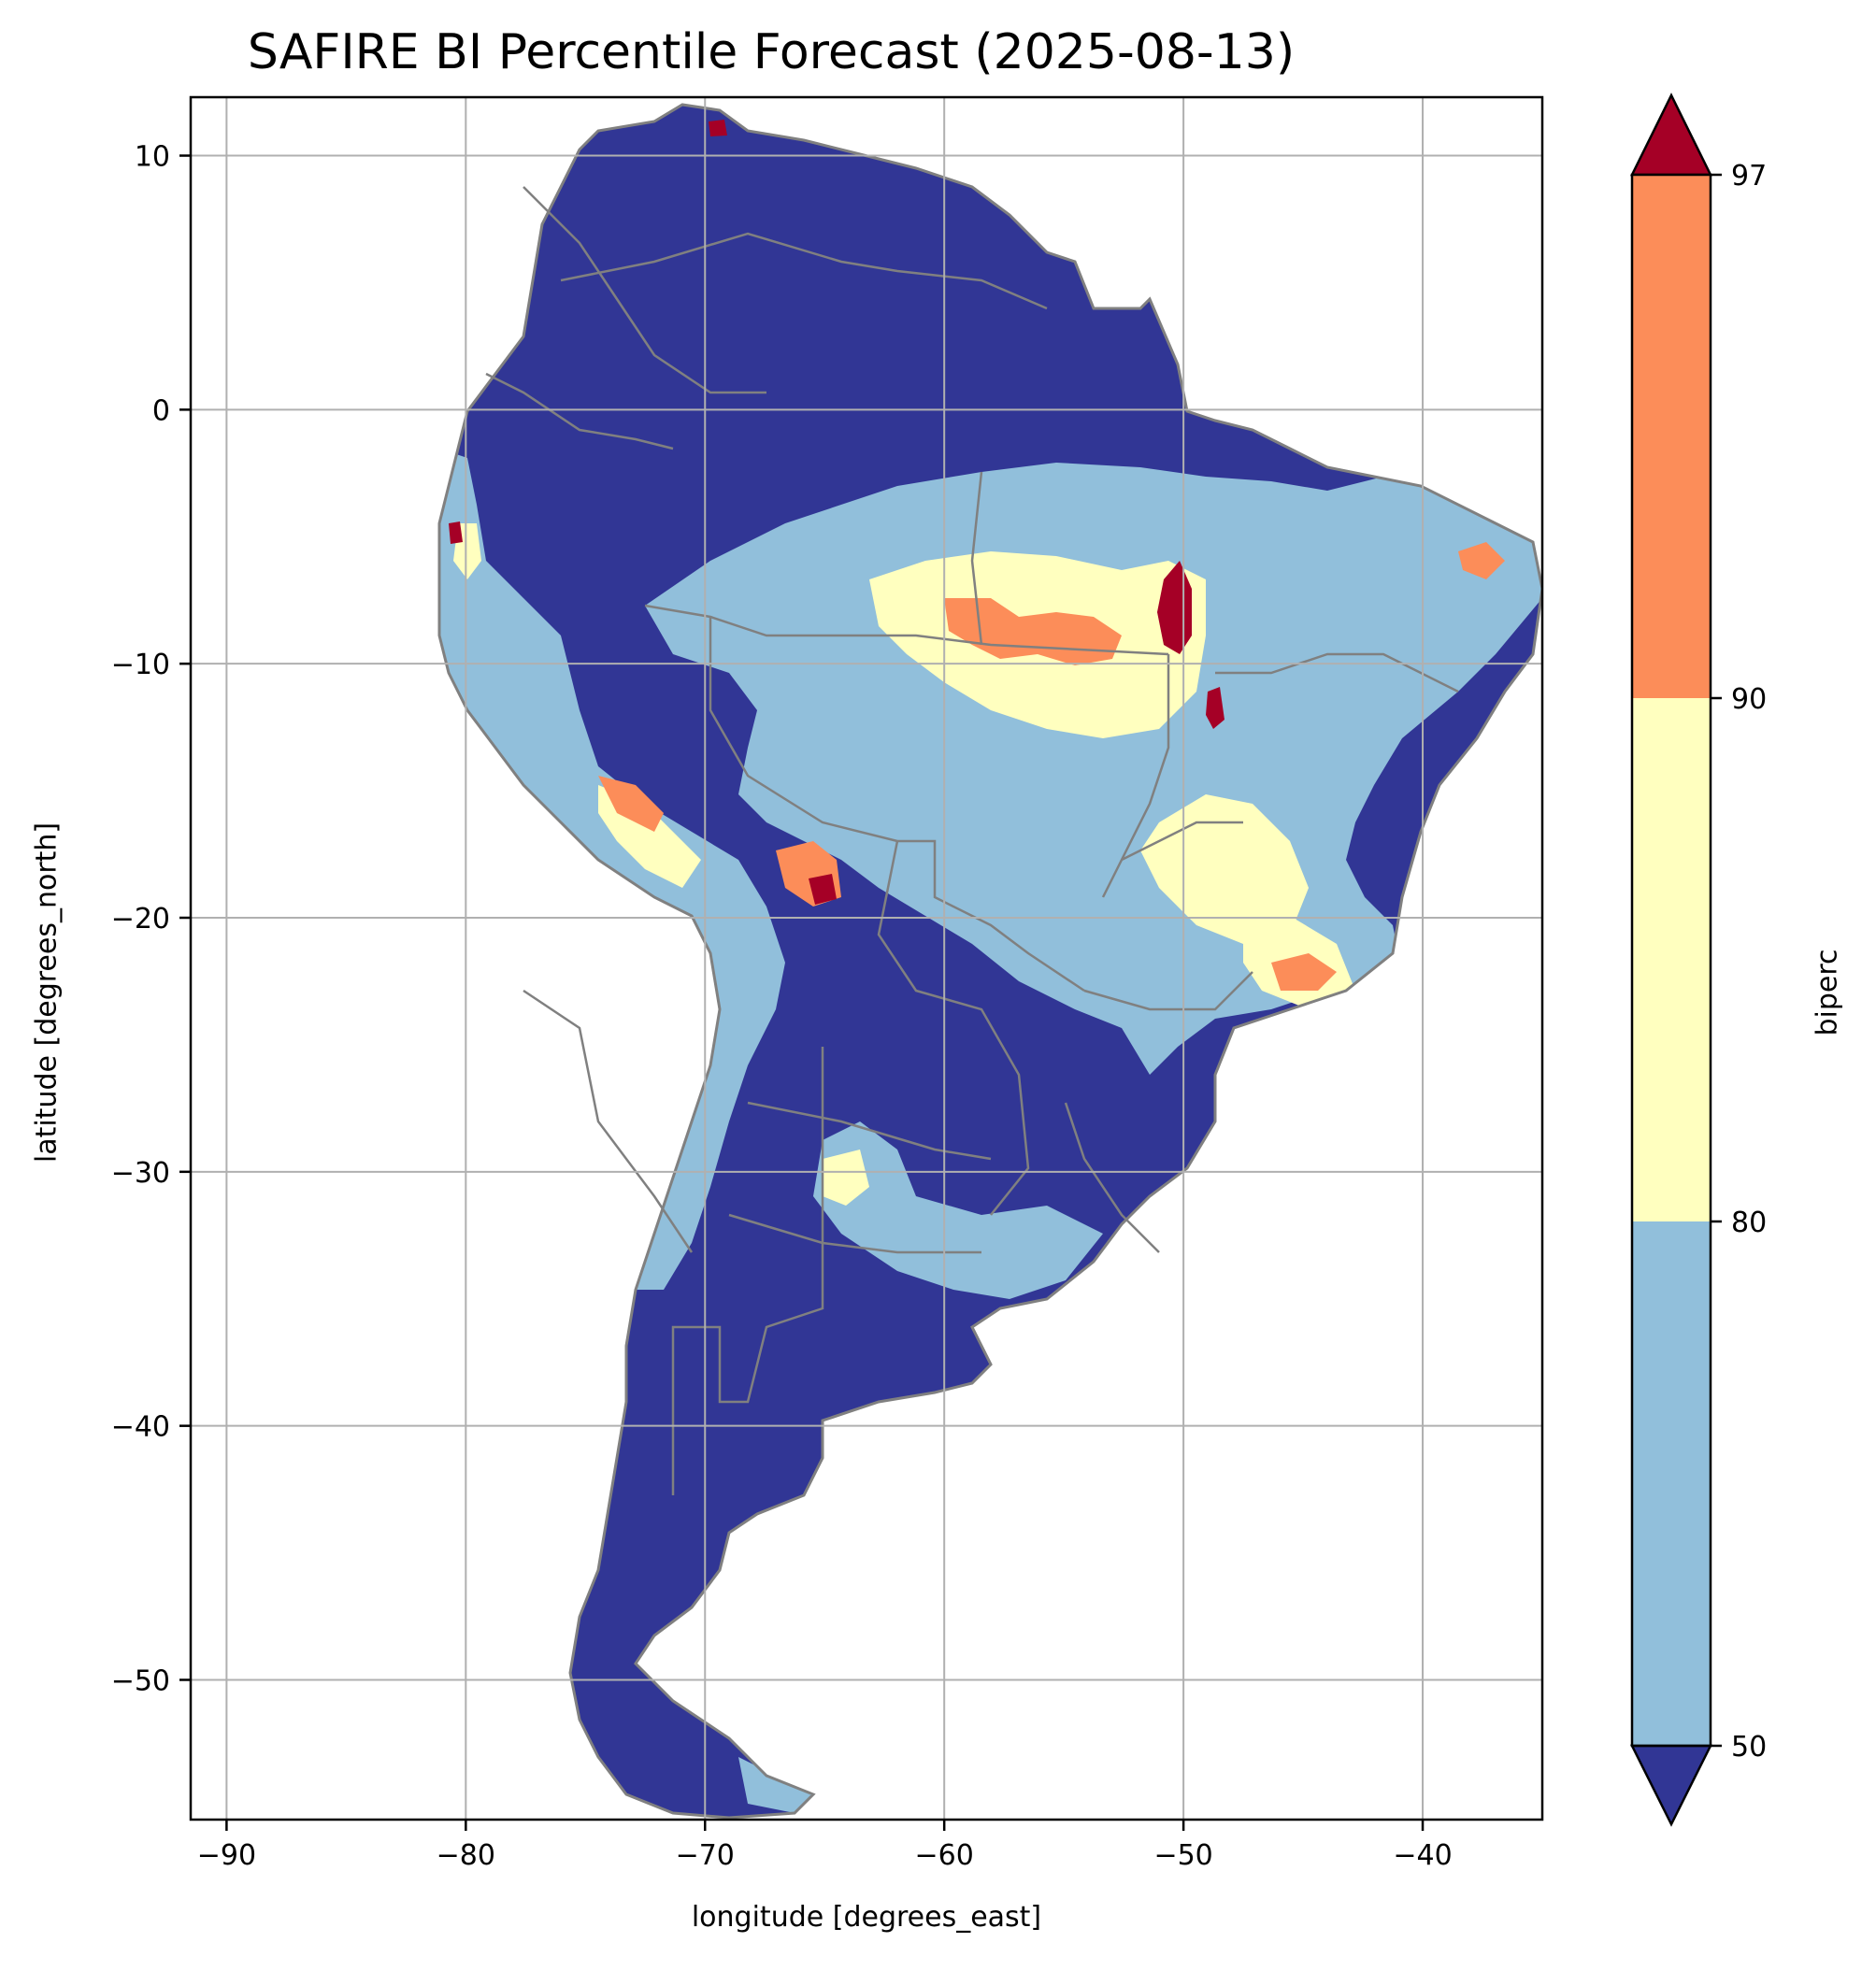 The width and height of the screenshot is (1876, 1971). Describe the element at coordinates (1304, 972) in the screenshot. I see `region-90-97-se` at that location.